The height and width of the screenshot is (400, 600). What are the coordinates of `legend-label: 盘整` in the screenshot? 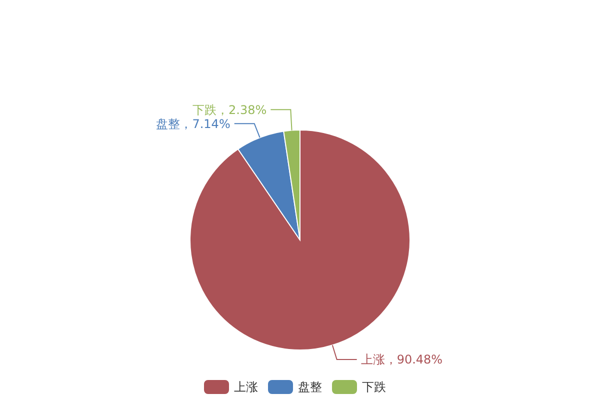 It's located at (310, 387).